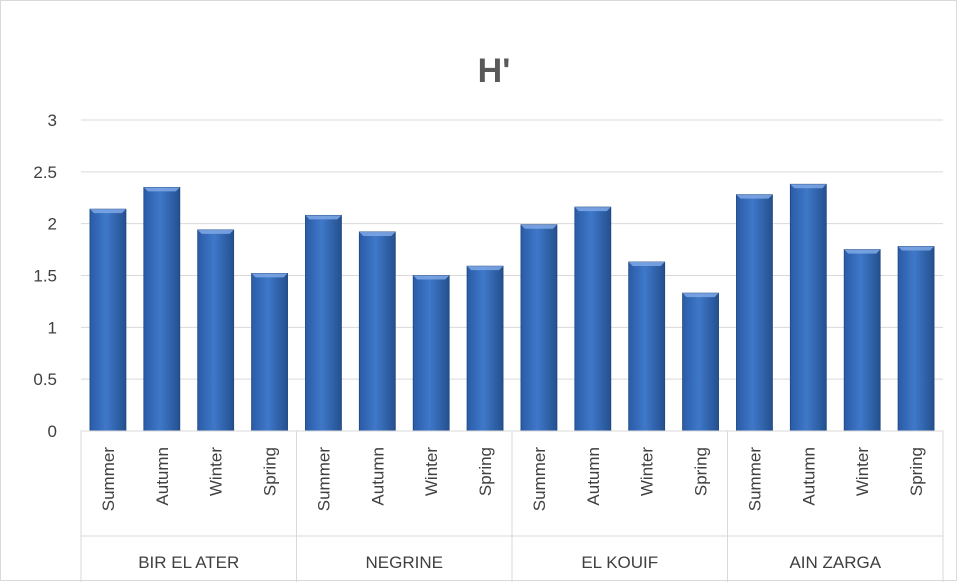 The width and height of the screenshot is (957, 582). I want to click on y-tick-label: 1, so click(52, 327).